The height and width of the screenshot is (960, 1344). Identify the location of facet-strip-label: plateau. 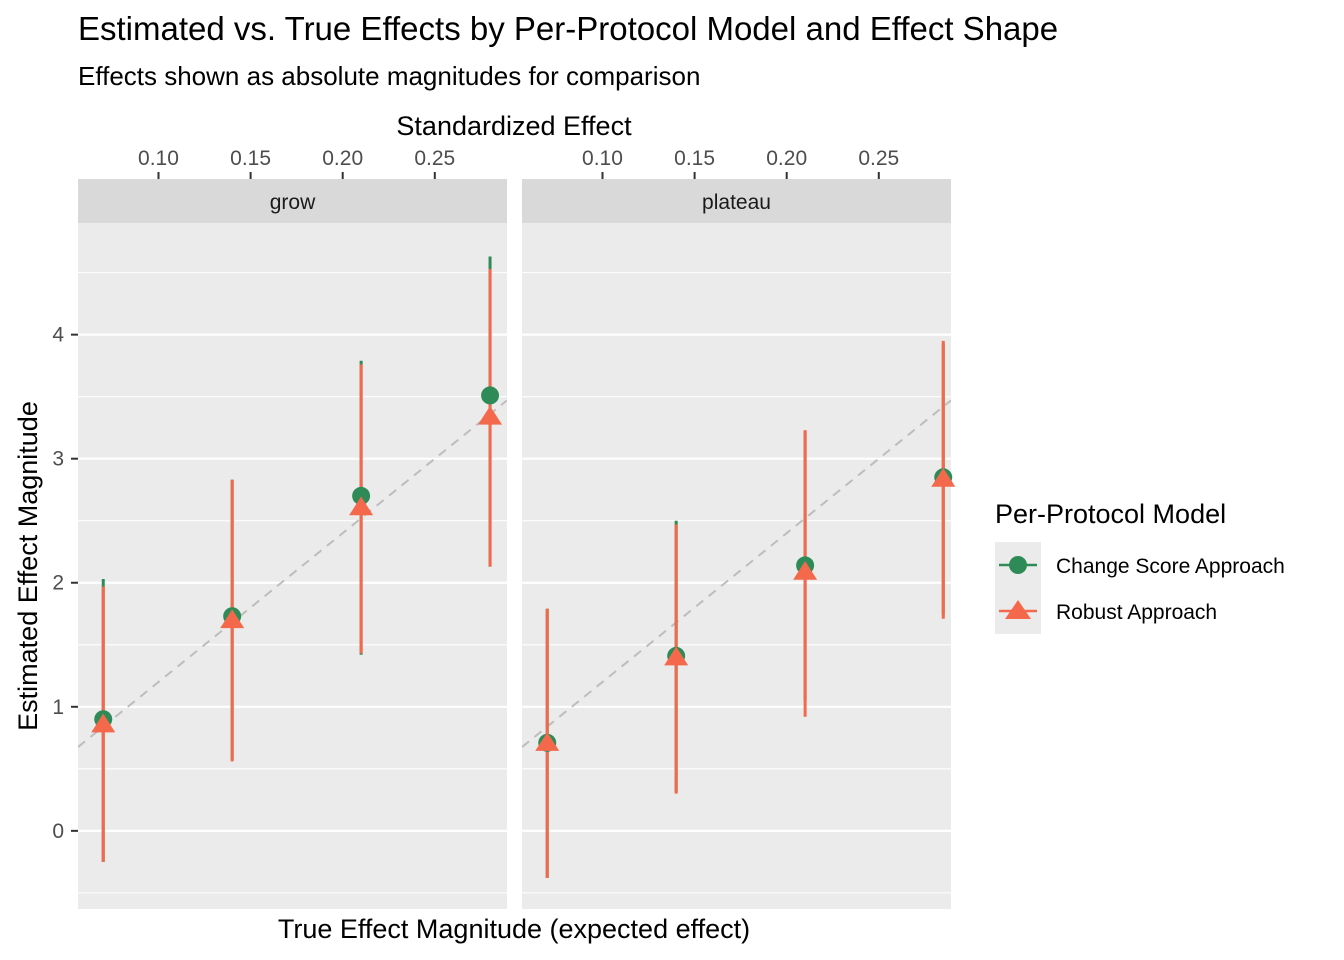
(736, 202).